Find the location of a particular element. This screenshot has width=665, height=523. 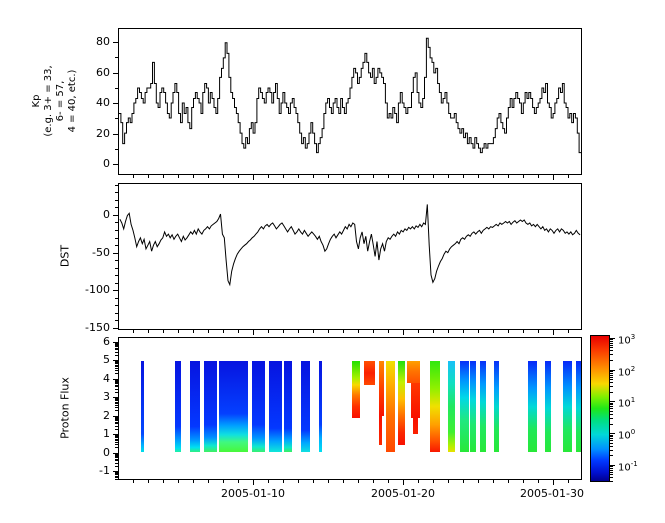

y-tick-label: 5 is located at coordinates (106, 359).